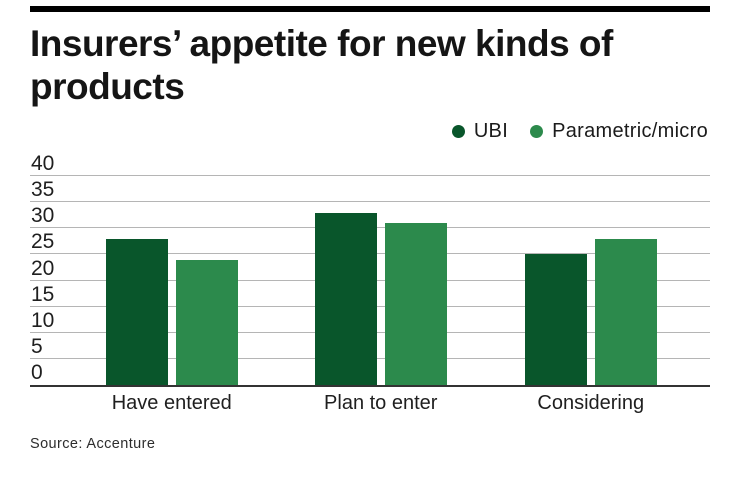 The height and width of the screenshot is (482, 740). What do you see at coordinates (43, 294) in the screenshot?
I see `y-tick-label-15: 15` at bounding box center [43, 294].